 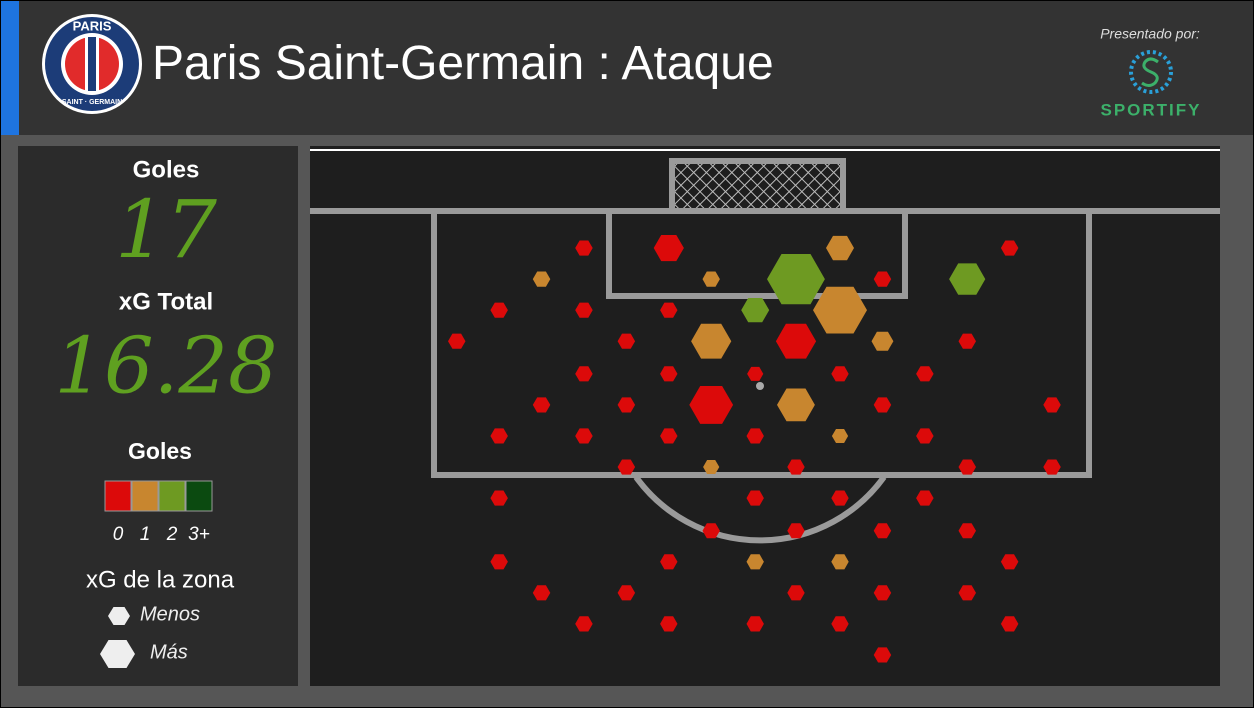 I want to click on legend-size-small: Menos, so click(x=170, y=614).